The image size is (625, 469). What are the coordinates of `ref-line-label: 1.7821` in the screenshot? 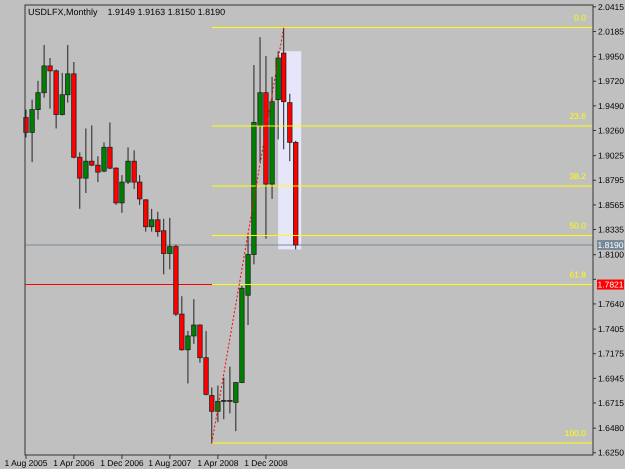 It's located at (611, 285).